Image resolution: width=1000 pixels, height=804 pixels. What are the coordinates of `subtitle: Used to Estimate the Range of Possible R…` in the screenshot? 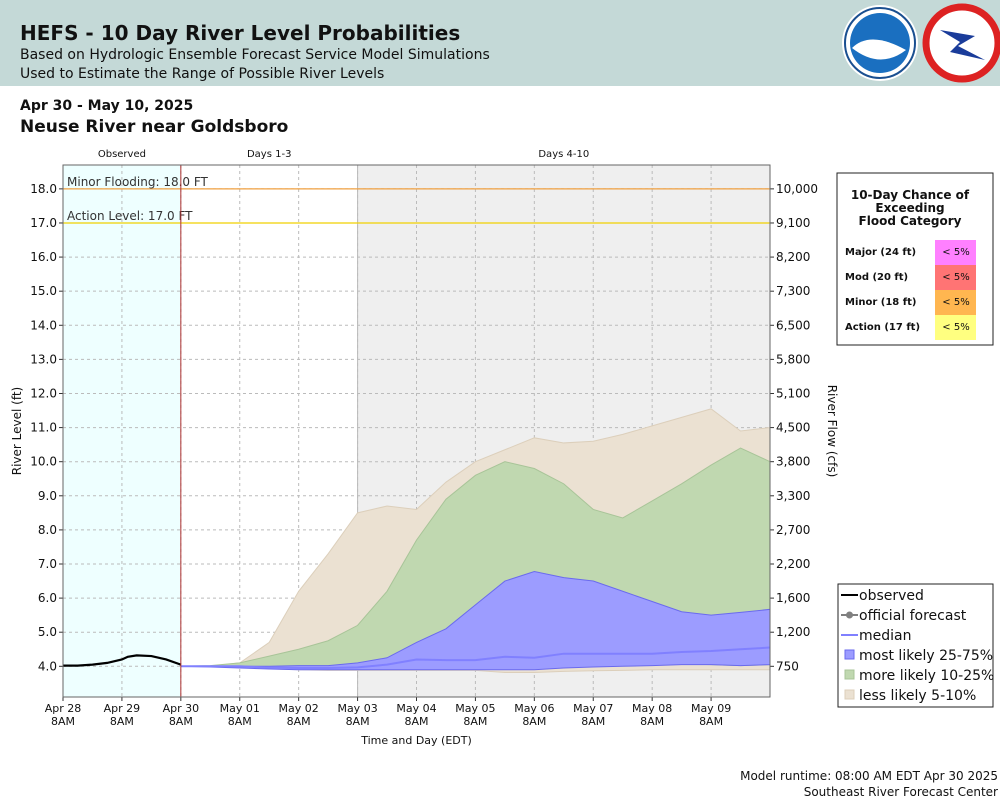 It's located at (202, 74).